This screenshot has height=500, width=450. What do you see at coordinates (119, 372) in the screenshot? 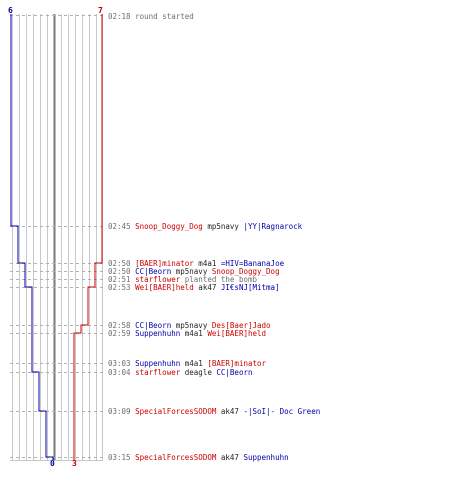
I see `log-timestamp: 03:04` at bounding box center [119, 372].